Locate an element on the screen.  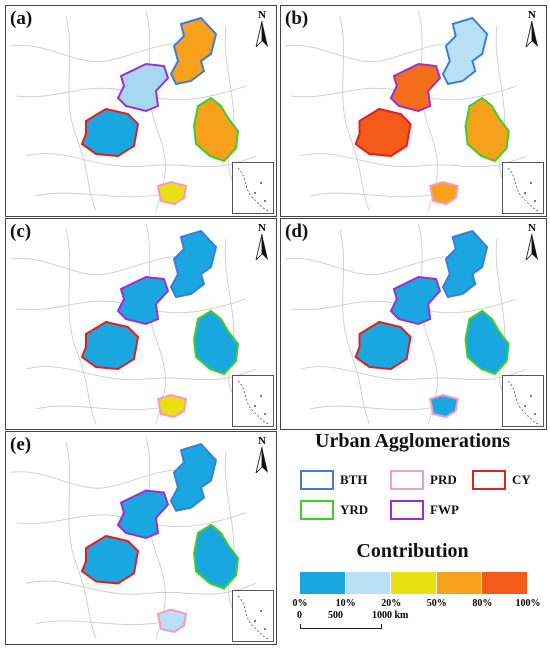
colorbar-tick: 100% is located at coordinates (528, 603).